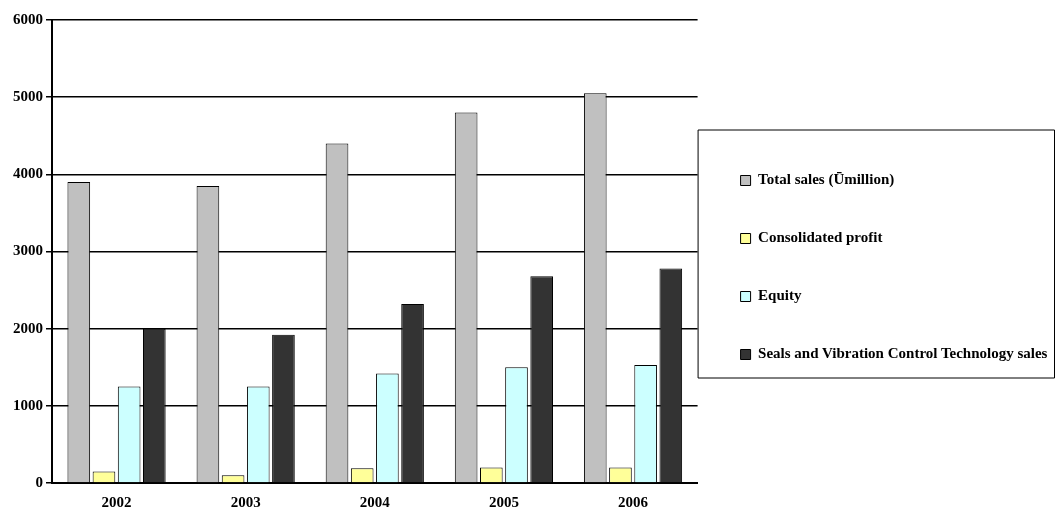 This screenshot has height=525, width=1063. Describe the element at coordinates (633, 501) in the screenshot. I see `x-tick-label: 2006` at that location.